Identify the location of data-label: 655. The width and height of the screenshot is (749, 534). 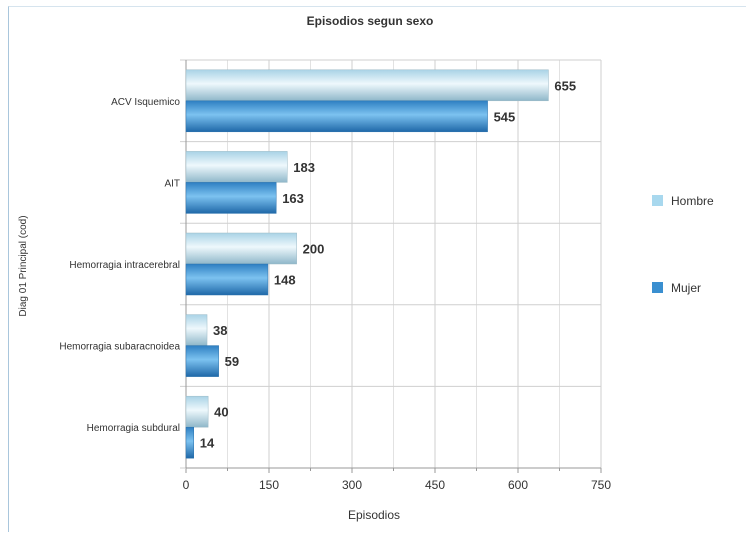
(565, 85).